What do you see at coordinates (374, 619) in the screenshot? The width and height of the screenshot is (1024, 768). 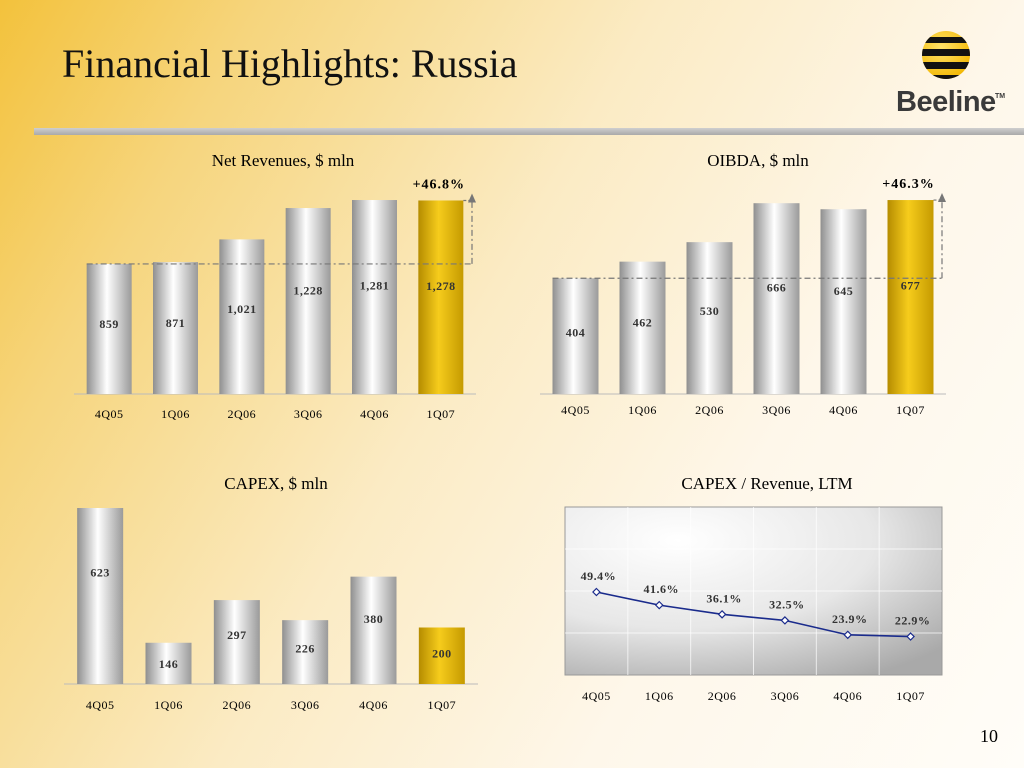 I see `data-label: 380` at bounding box center [374, 619].